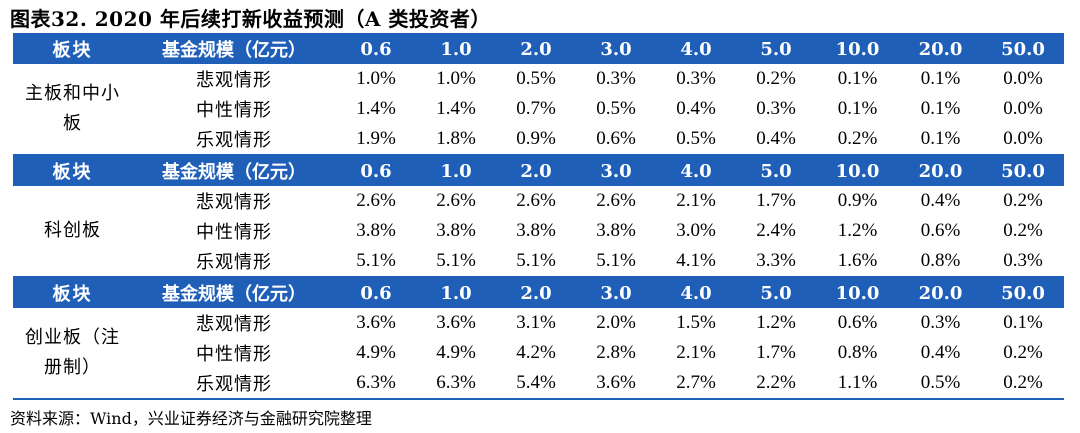 This screenshot has width=1080, height=433. I want to click on return-value: 4.2%, so click(536, 352).